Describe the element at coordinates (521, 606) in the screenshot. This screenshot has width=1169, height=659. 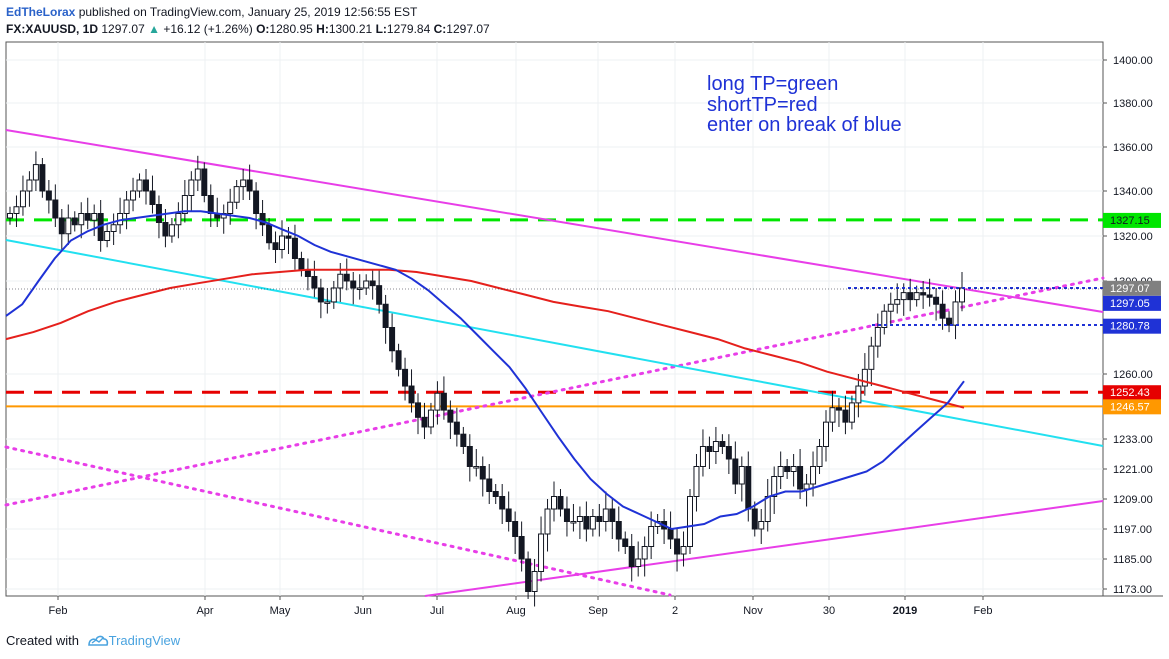
I see `time-axis: Feb Apr May Jun Jul Aug Sep 2 Nov 30 2019 Feb` at that location.